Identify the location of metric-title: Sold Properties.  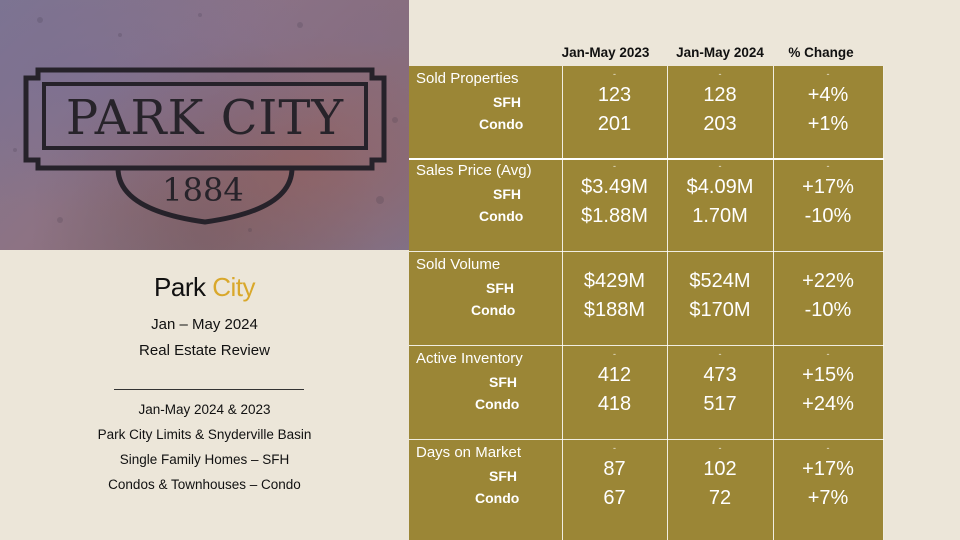
(467, 78).